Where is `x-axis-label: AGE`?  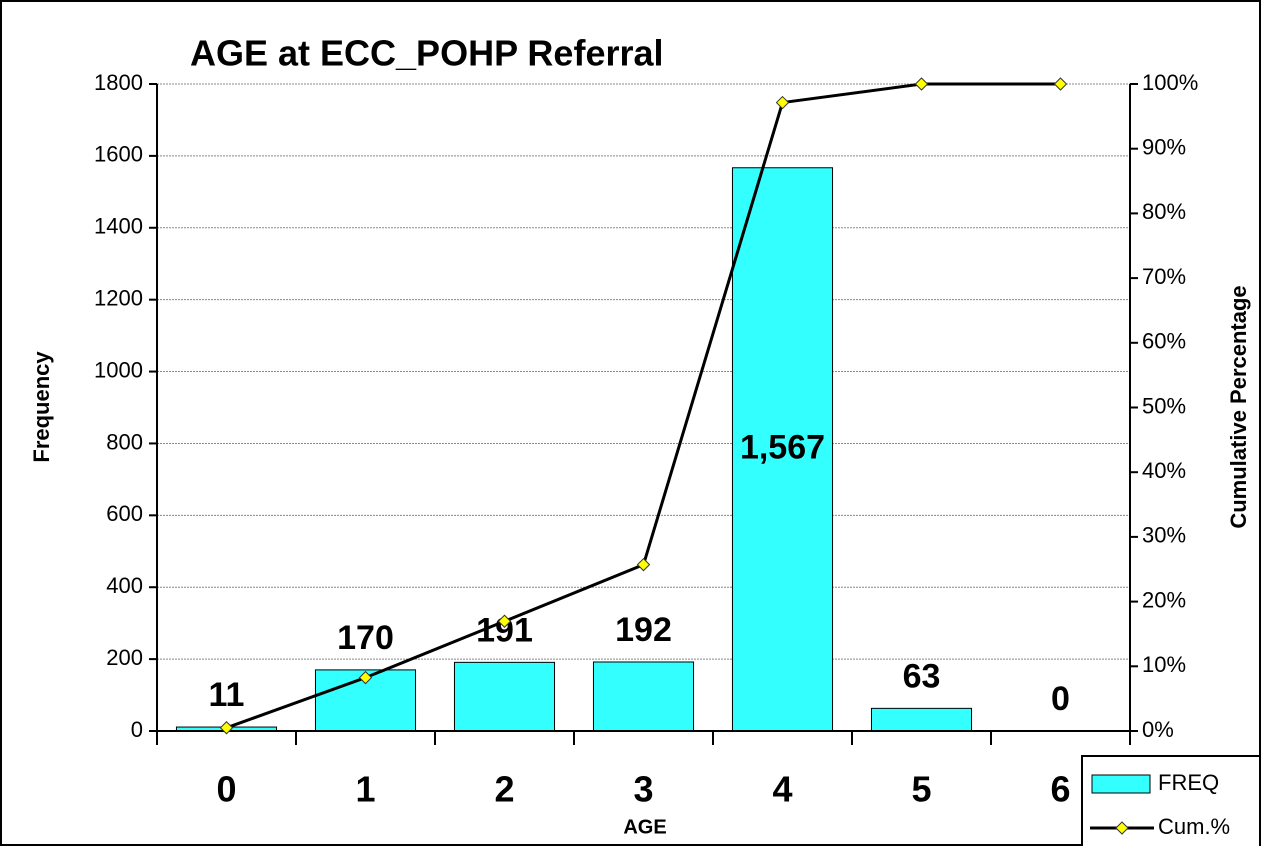
x-axis-label: AGE is located at coordinates (644, 827).